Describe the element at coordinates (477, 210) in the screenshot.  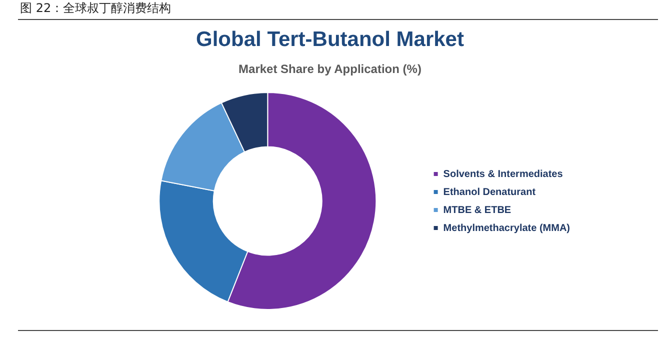
I see `legend-label: MTBE & ETBE` at that location.